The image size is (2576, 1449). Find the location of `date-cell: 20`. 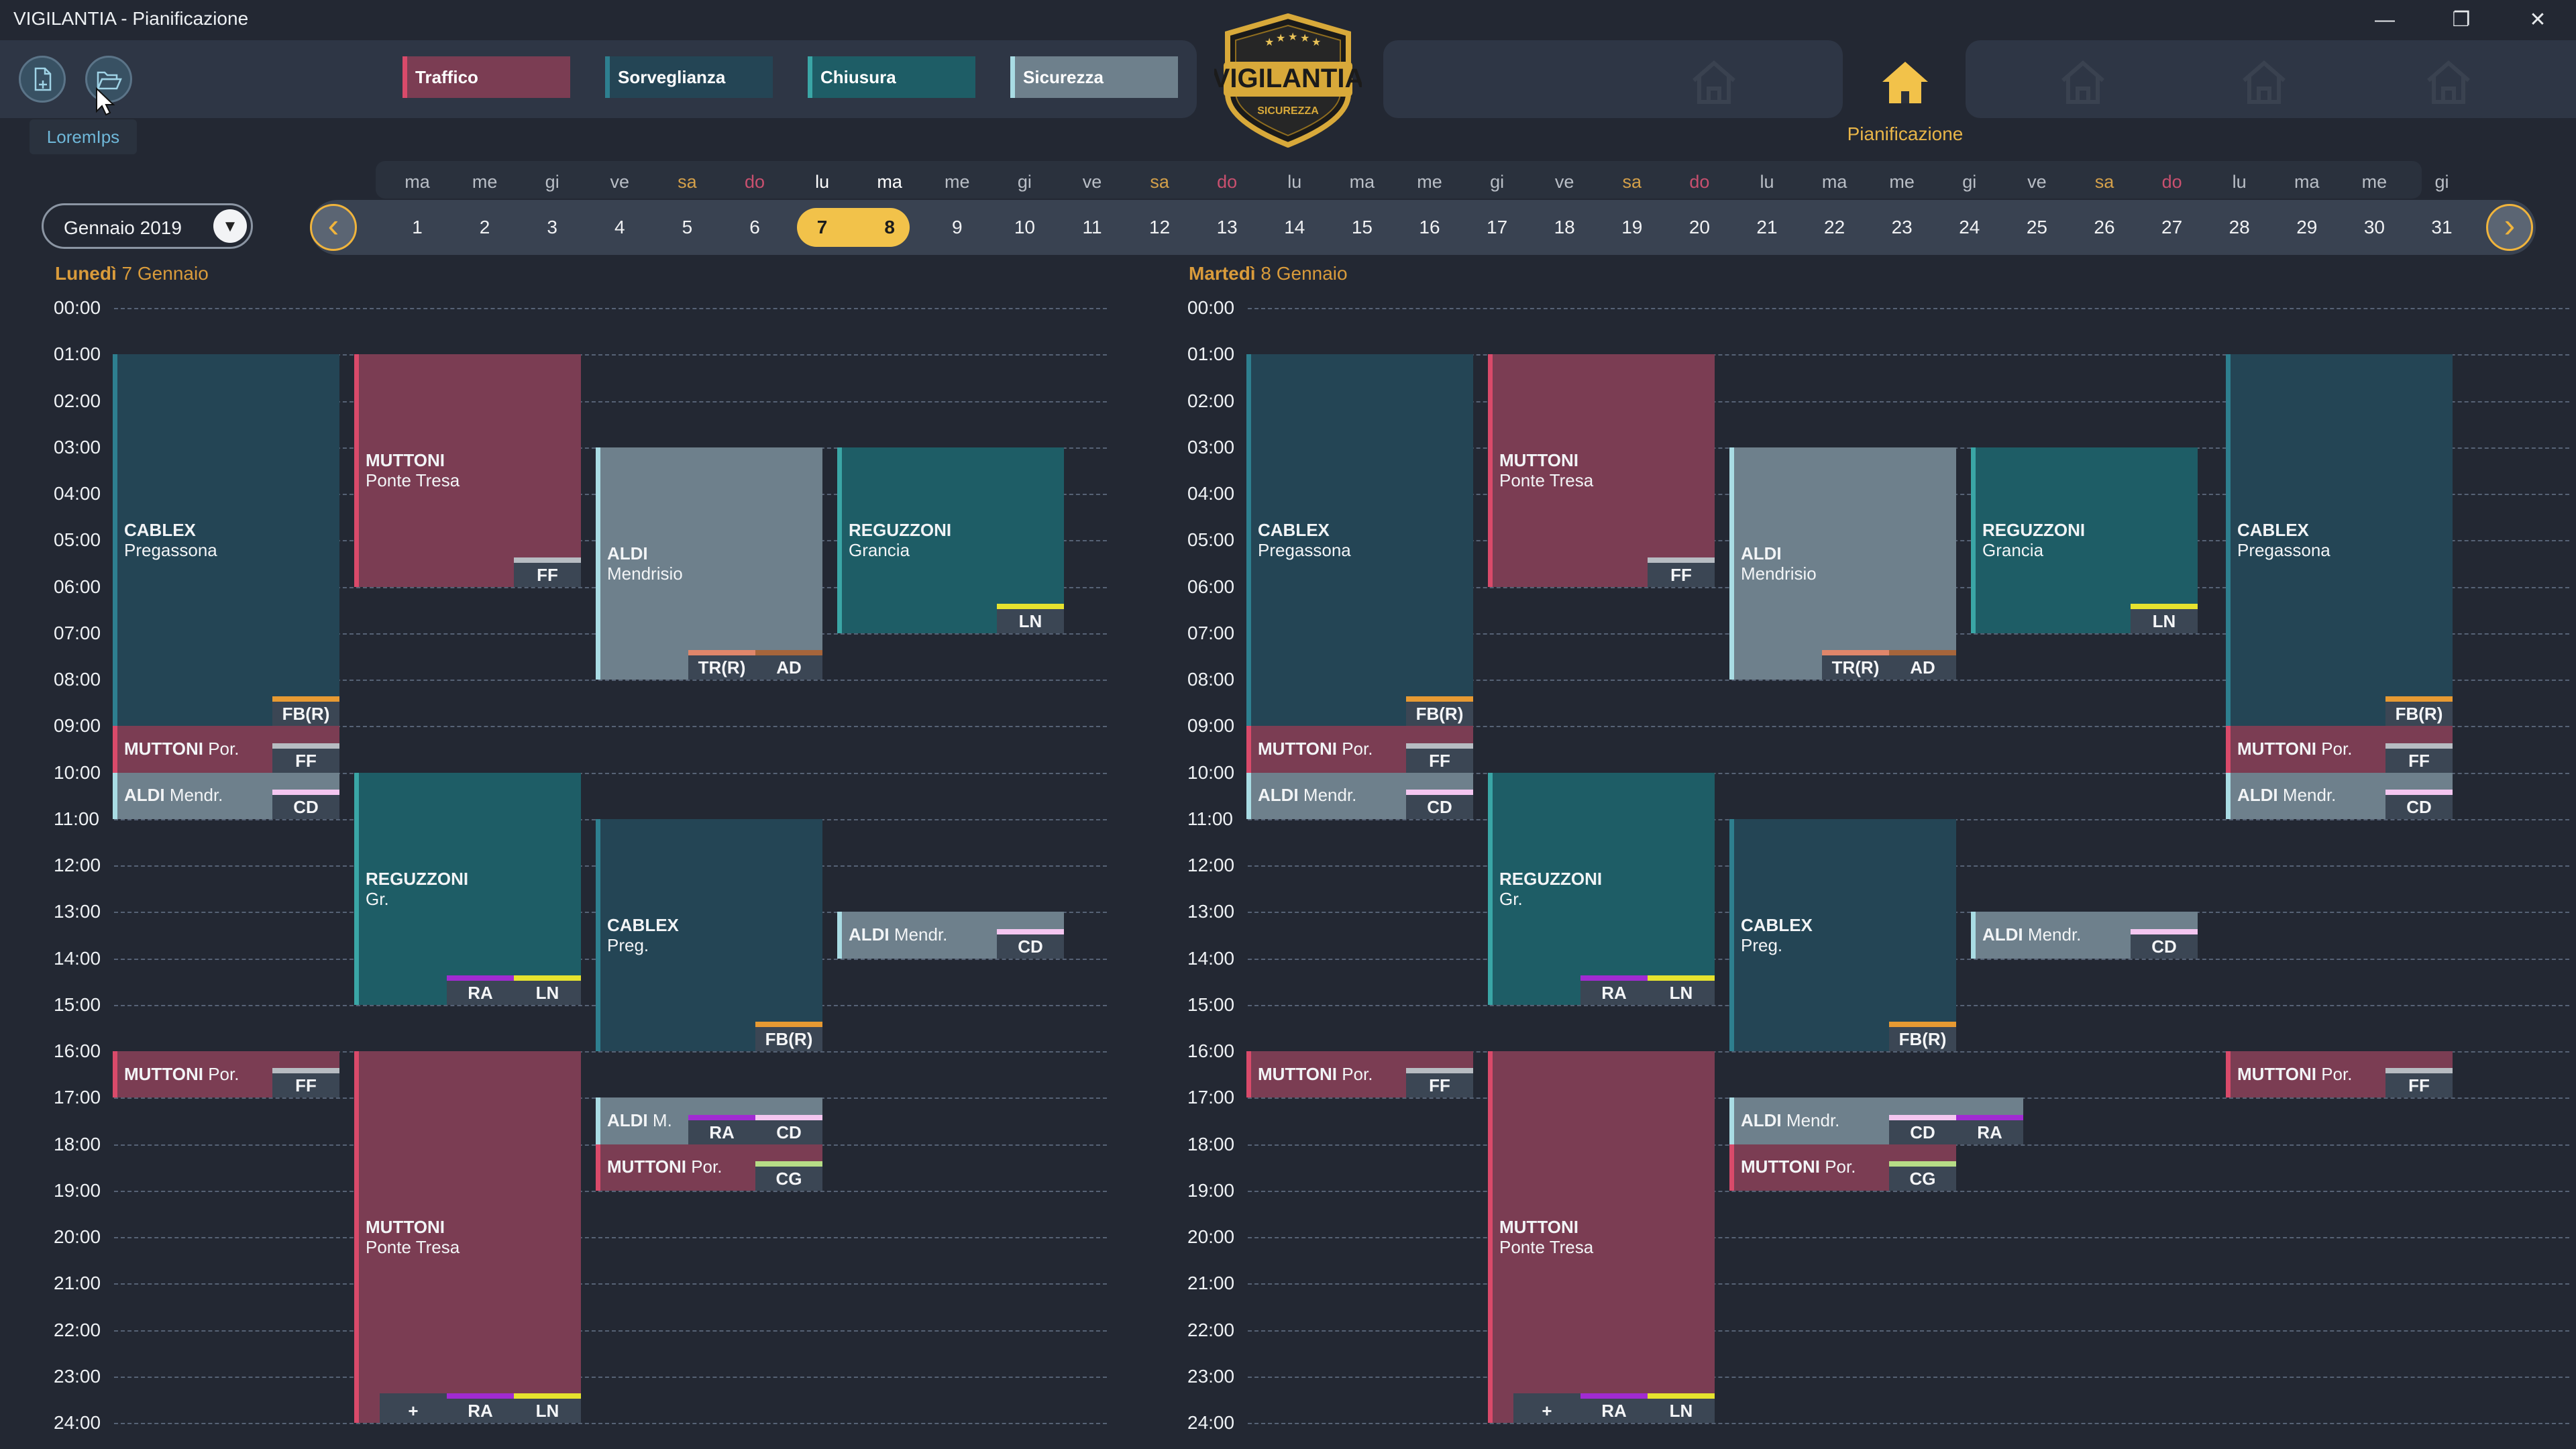

date-cell: 20 is located at coordinates (1699, 227).